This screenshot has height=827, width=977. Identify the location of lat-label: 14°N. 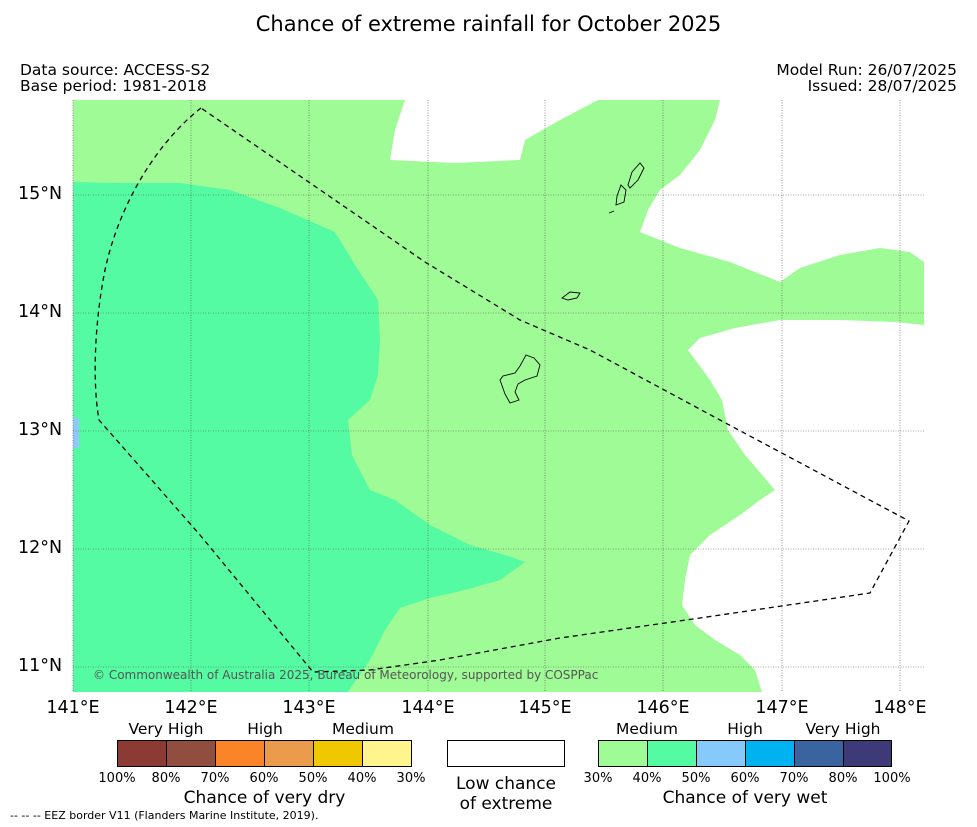
(40, 312).